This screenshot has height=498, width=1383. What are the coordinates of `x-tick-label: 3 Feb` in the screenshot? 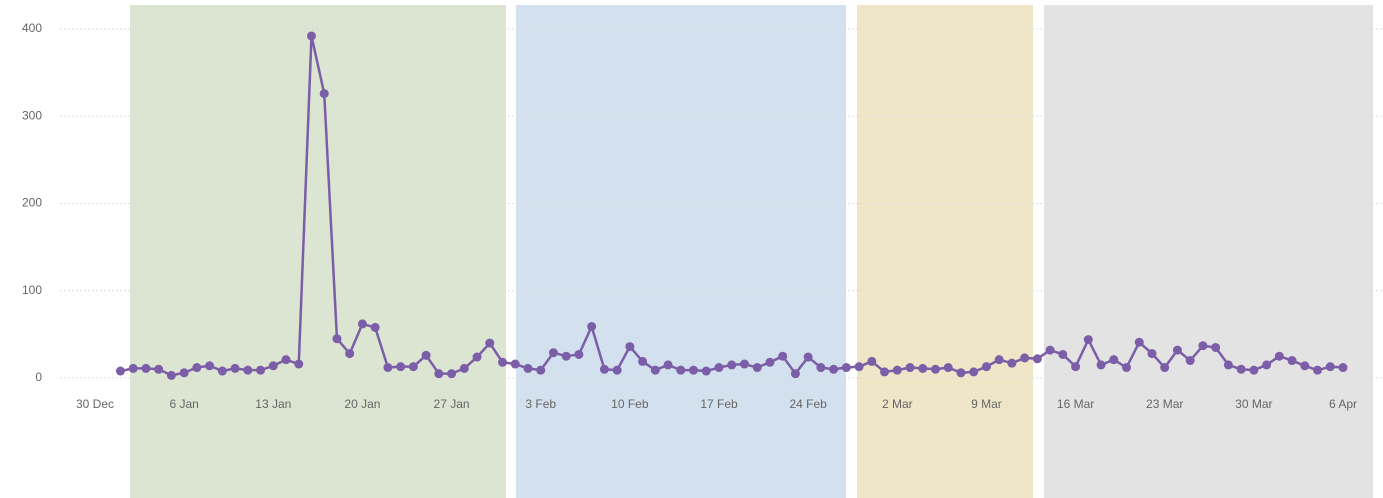 It's located at (540, 404).